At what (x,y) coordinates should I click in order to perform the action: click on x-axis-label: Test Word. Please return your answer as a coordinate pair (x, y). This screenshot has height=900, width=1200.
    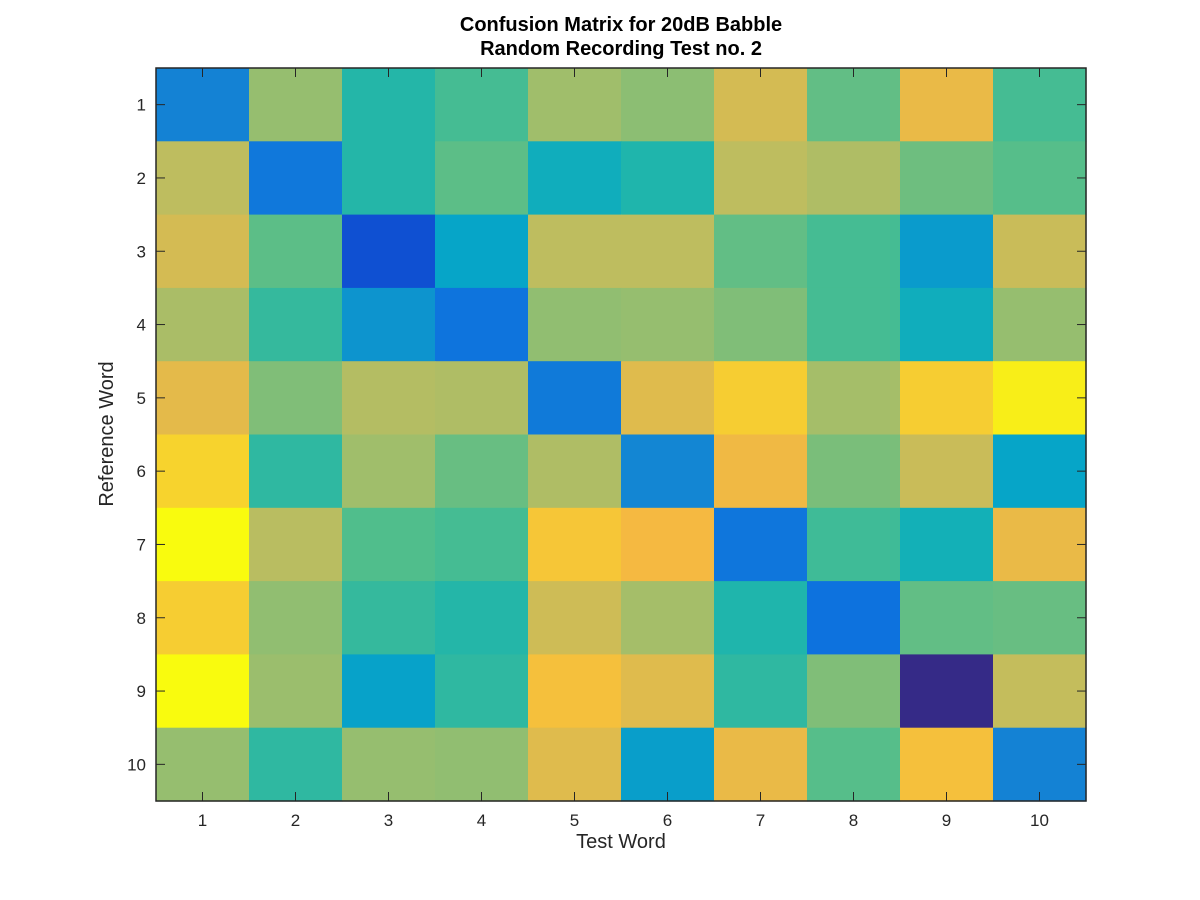
    Looking at the image, I should click on (621, 842).